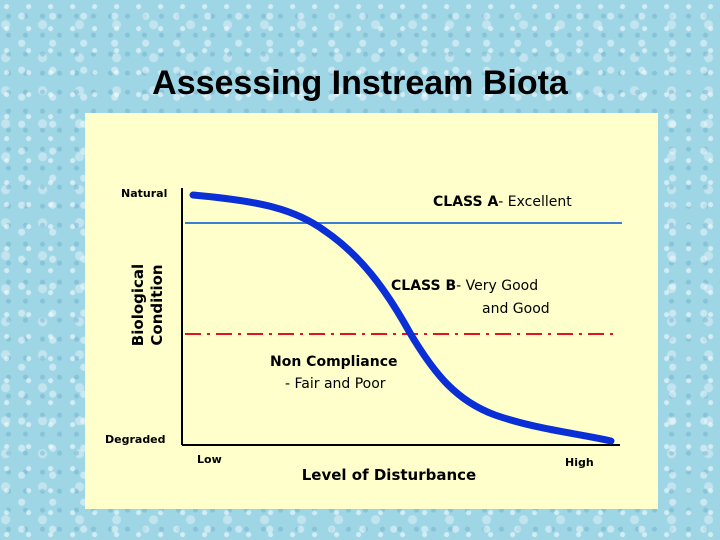  Describe the element at coordinates (497, 286) in the screenshot. I see `class-b-desc1: - Very Good` at that location.